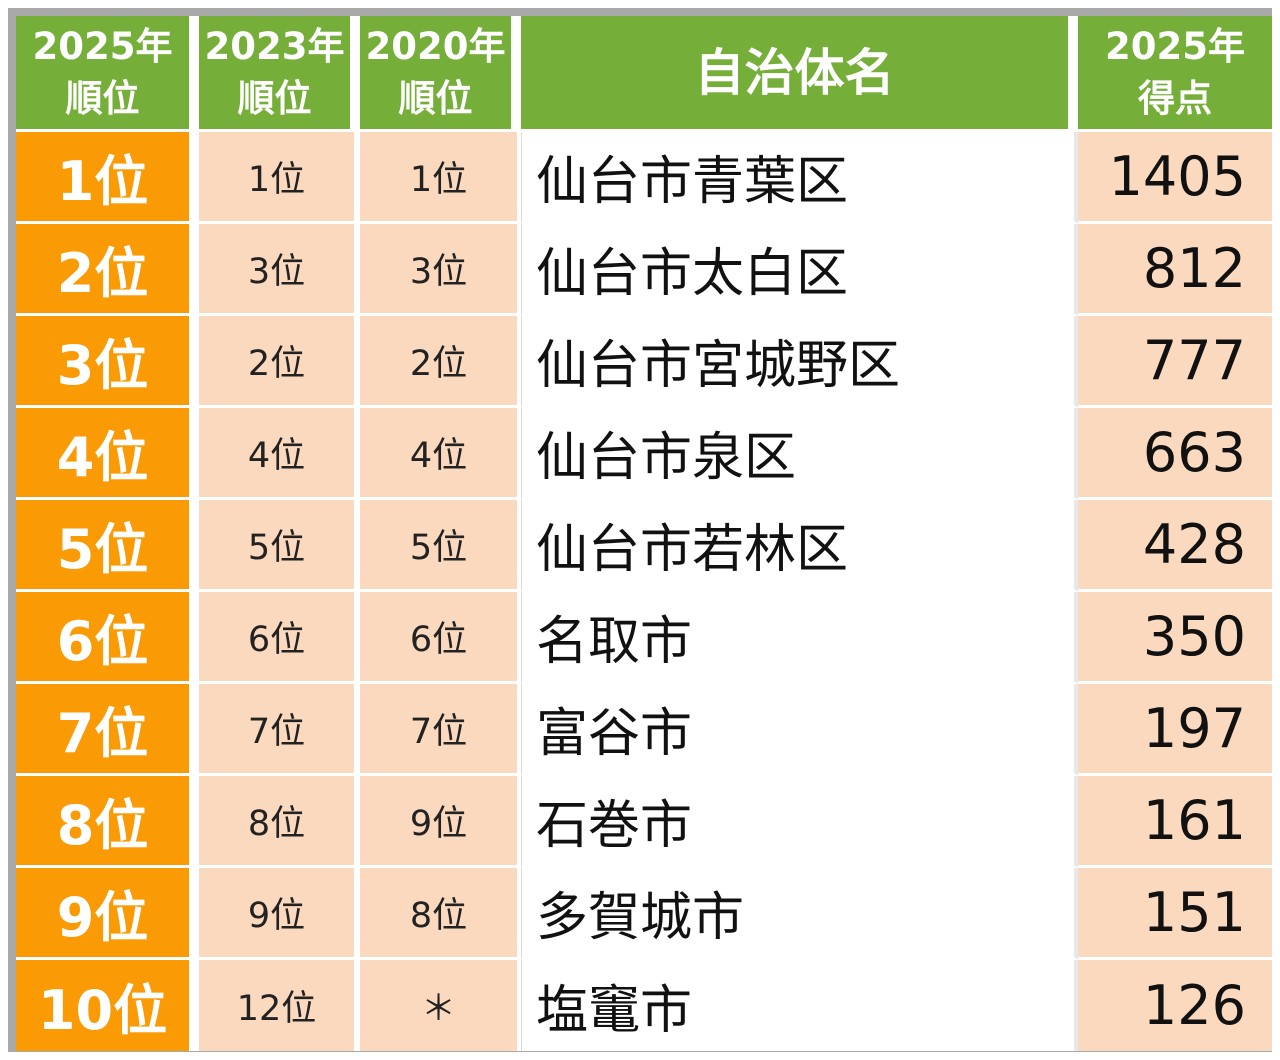 The width and height of the screenshot is (1280, 1060). I want to click on table-row: 2位 3位 3位 仙台市太白区 812, so click(644, 270).